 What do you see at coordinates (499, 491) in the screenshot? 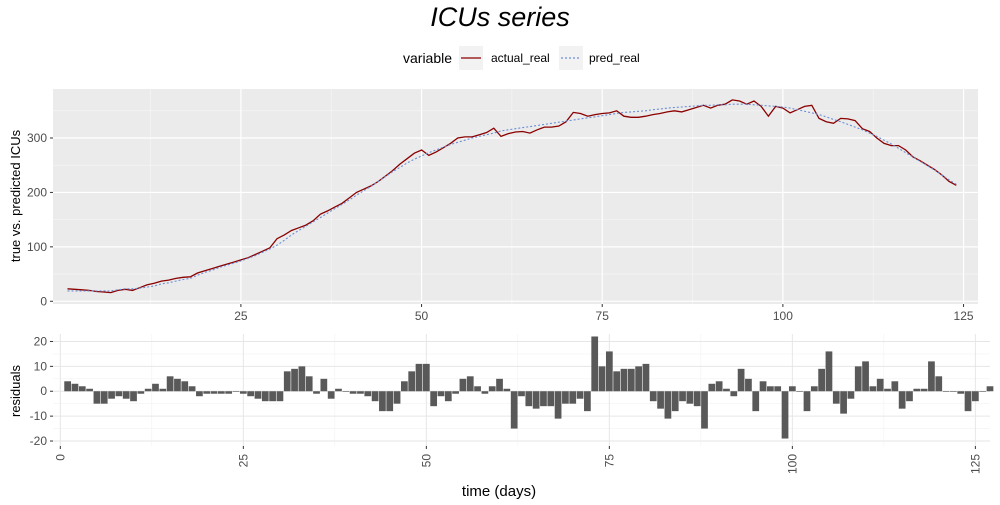
I see `x-axis-label: time (days)` at bounding box center [499, 491].